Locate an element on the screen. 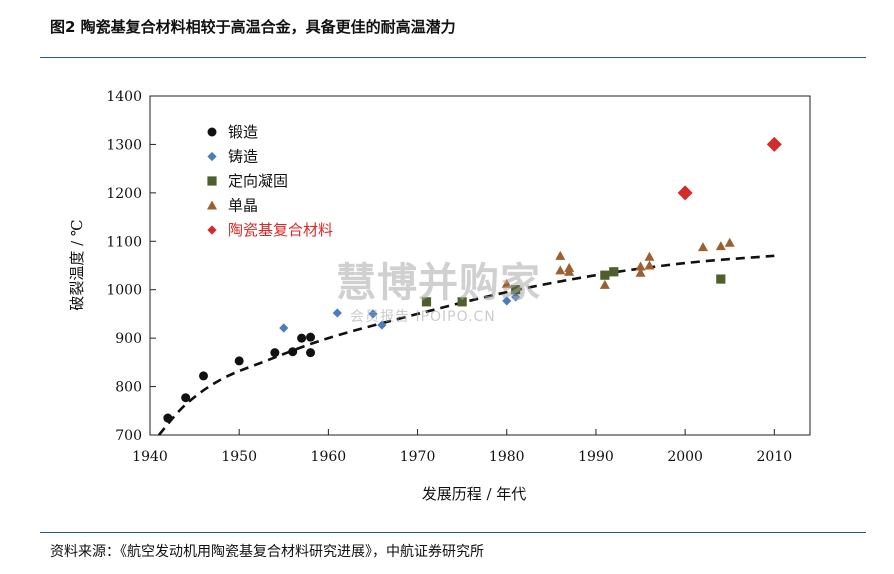 The image size is (894, 574). y-axis-ticks: 700 800 900 1000 1100 1200 1300 1400 is located at coordinates (131, 266).